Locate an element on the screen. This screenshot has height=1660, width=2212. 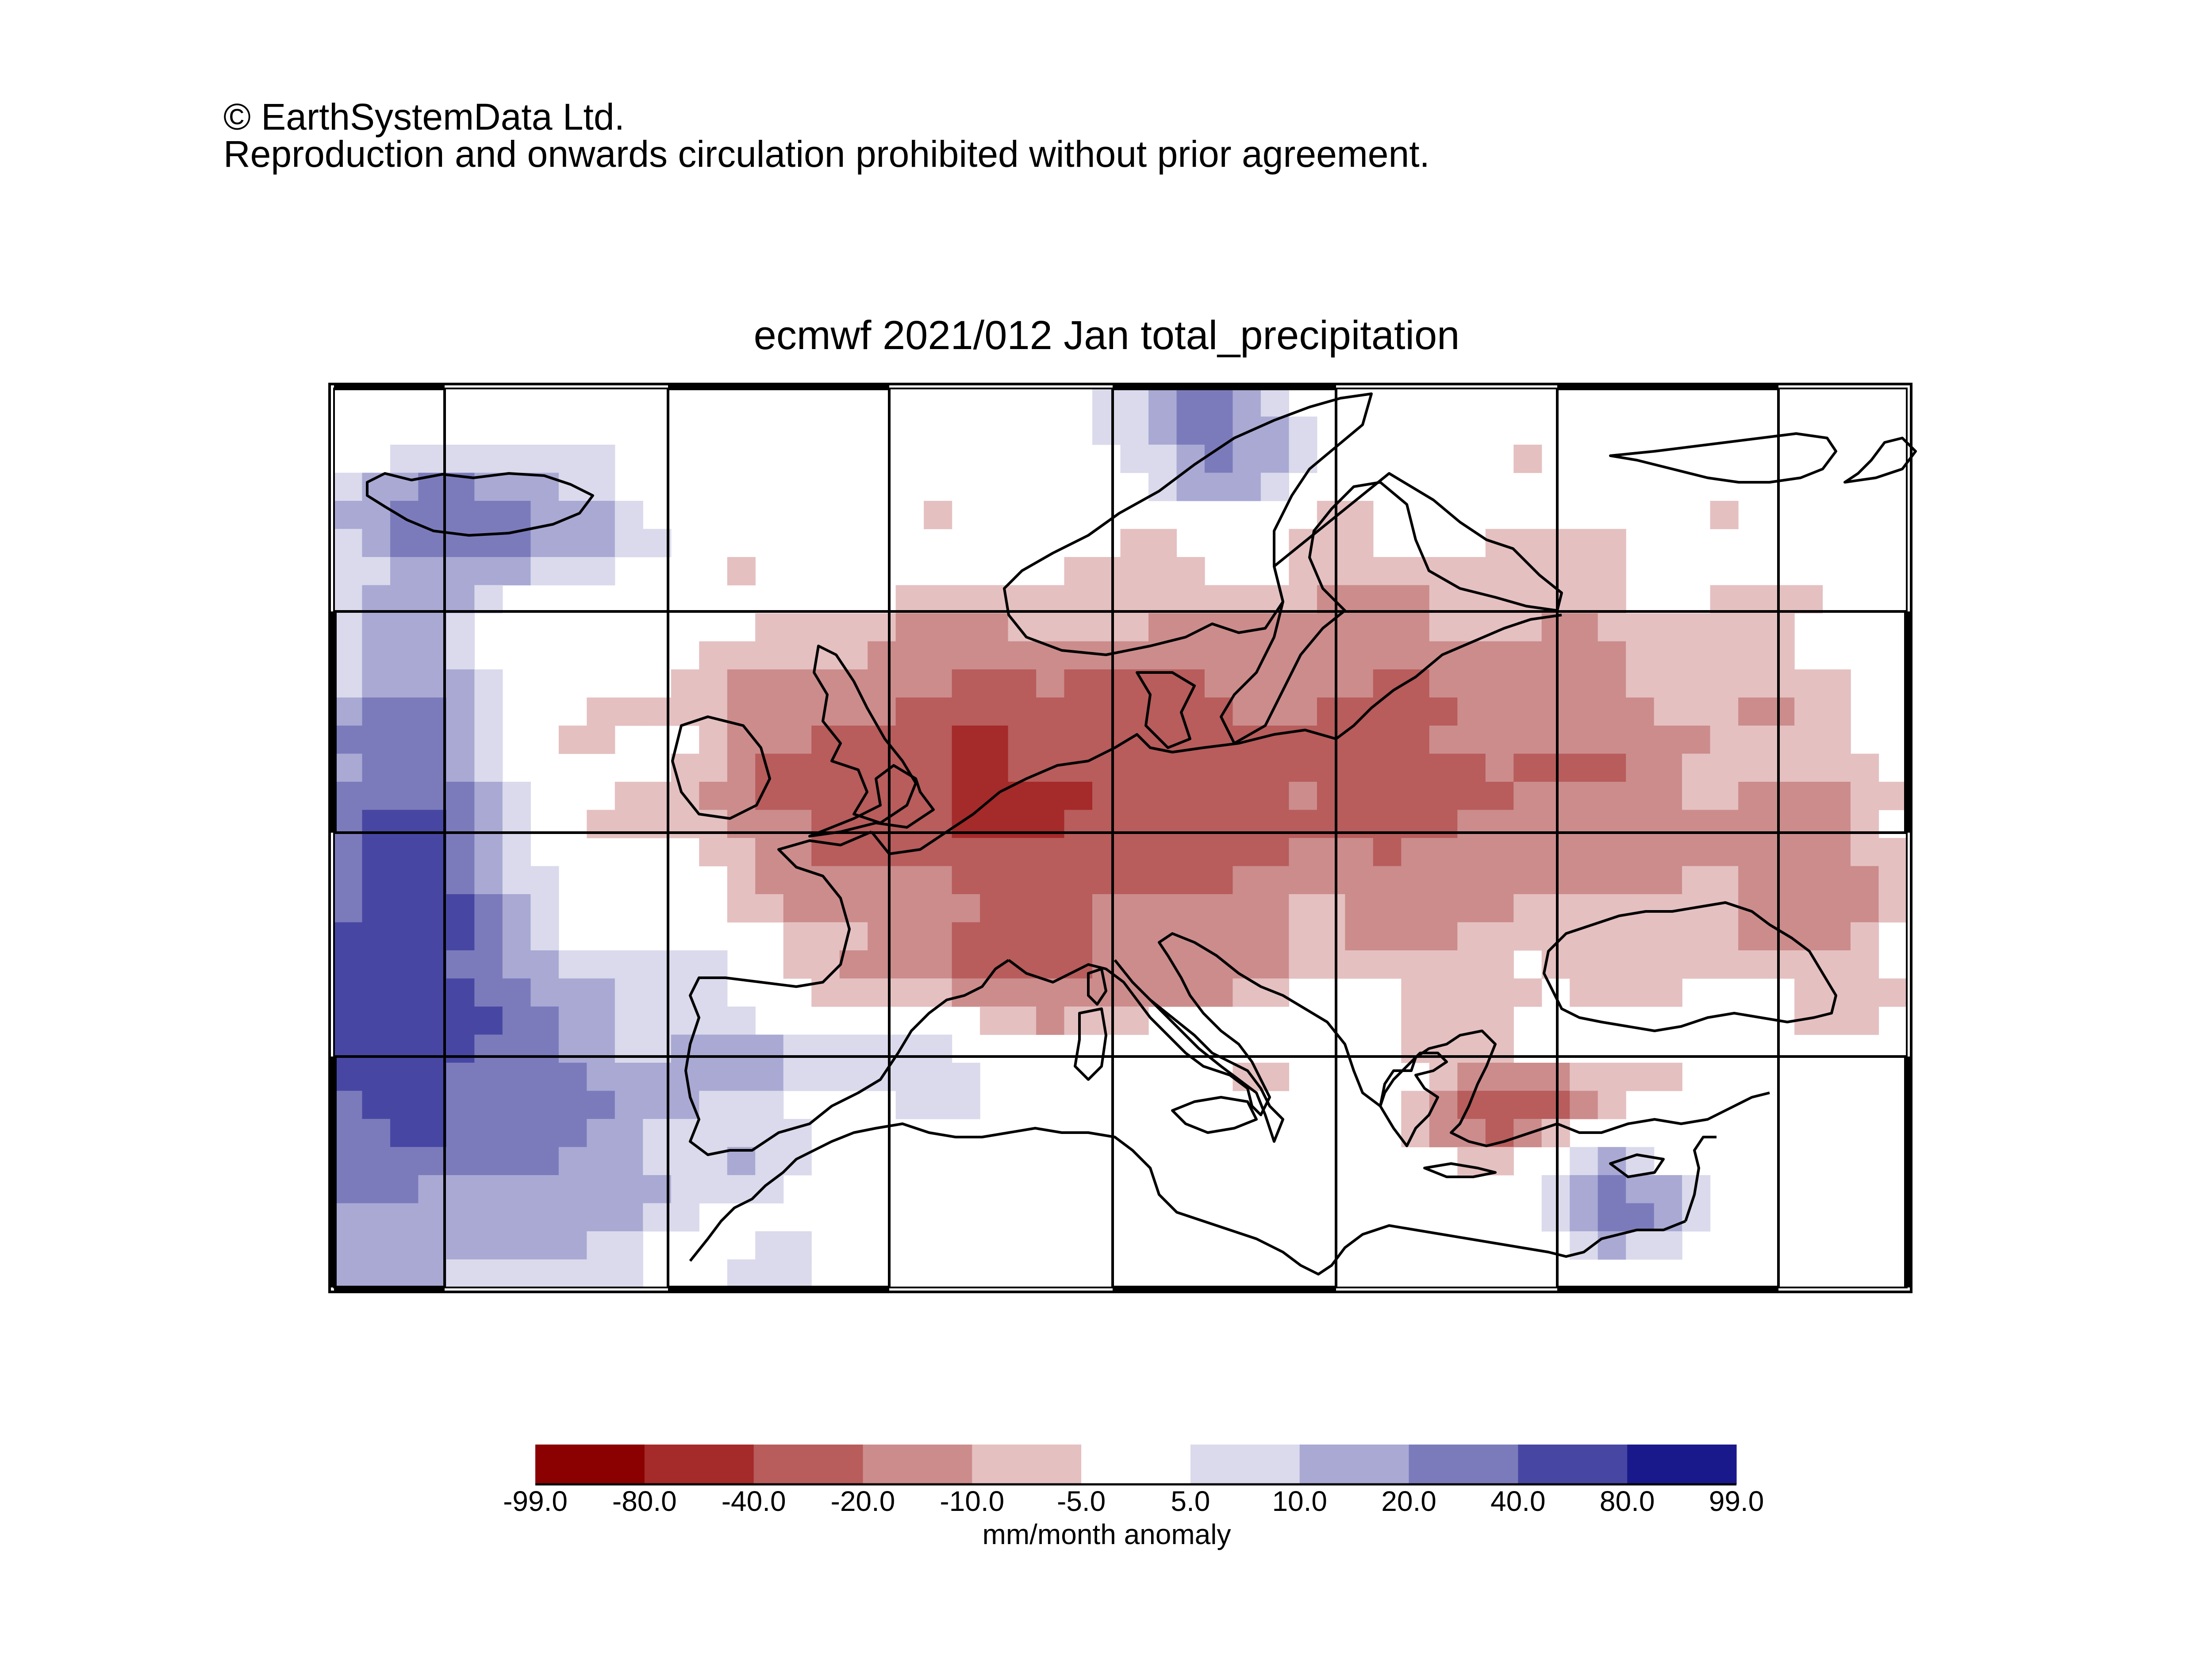
coastline-levant is located at coordinates (1701, 1179).